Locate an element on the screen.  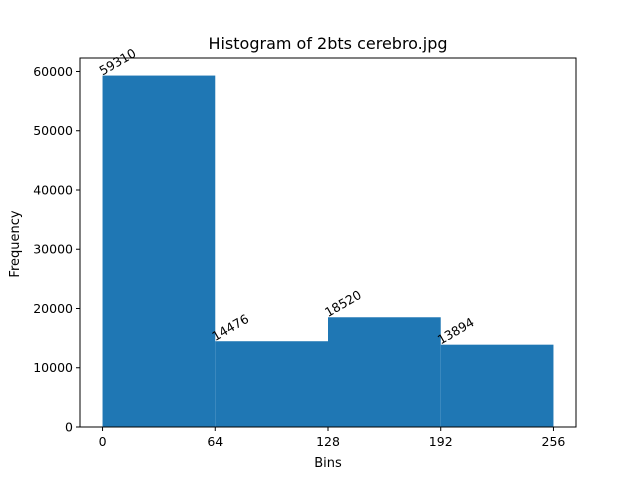
y-tick-label-5: 50000 is located at coordinates (53, 130).